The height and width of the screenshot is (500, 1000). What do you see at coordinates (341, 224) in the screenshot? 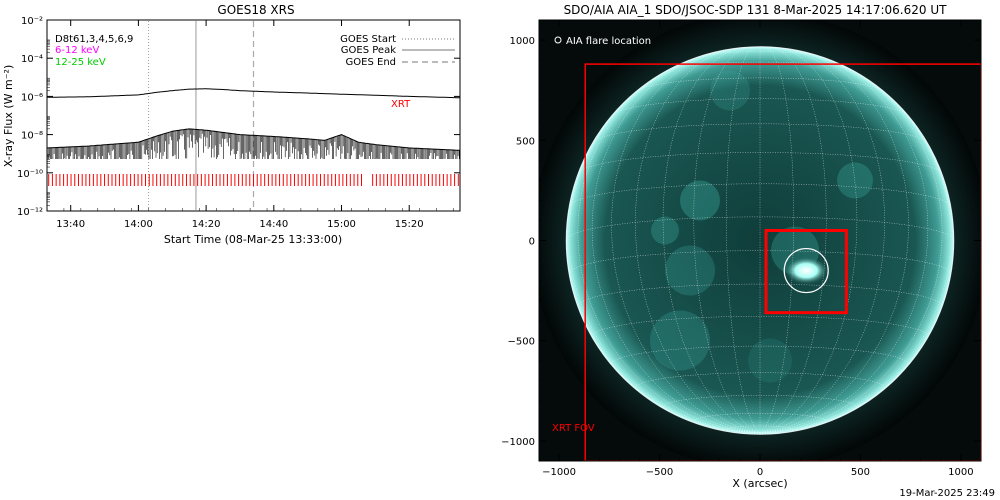
I see `goes-x-tick-label: 15:00` at bounding box center [341, 224].